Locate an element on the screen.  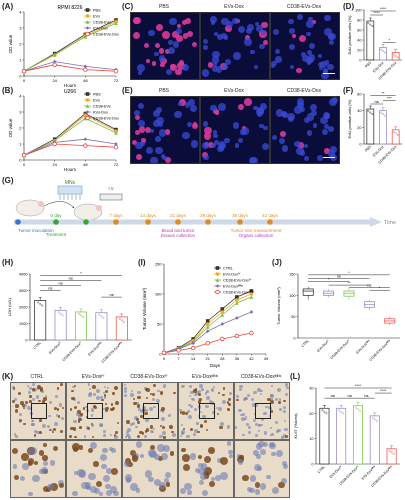
y-tick-label: 60 is located at coordinates (359, 95).